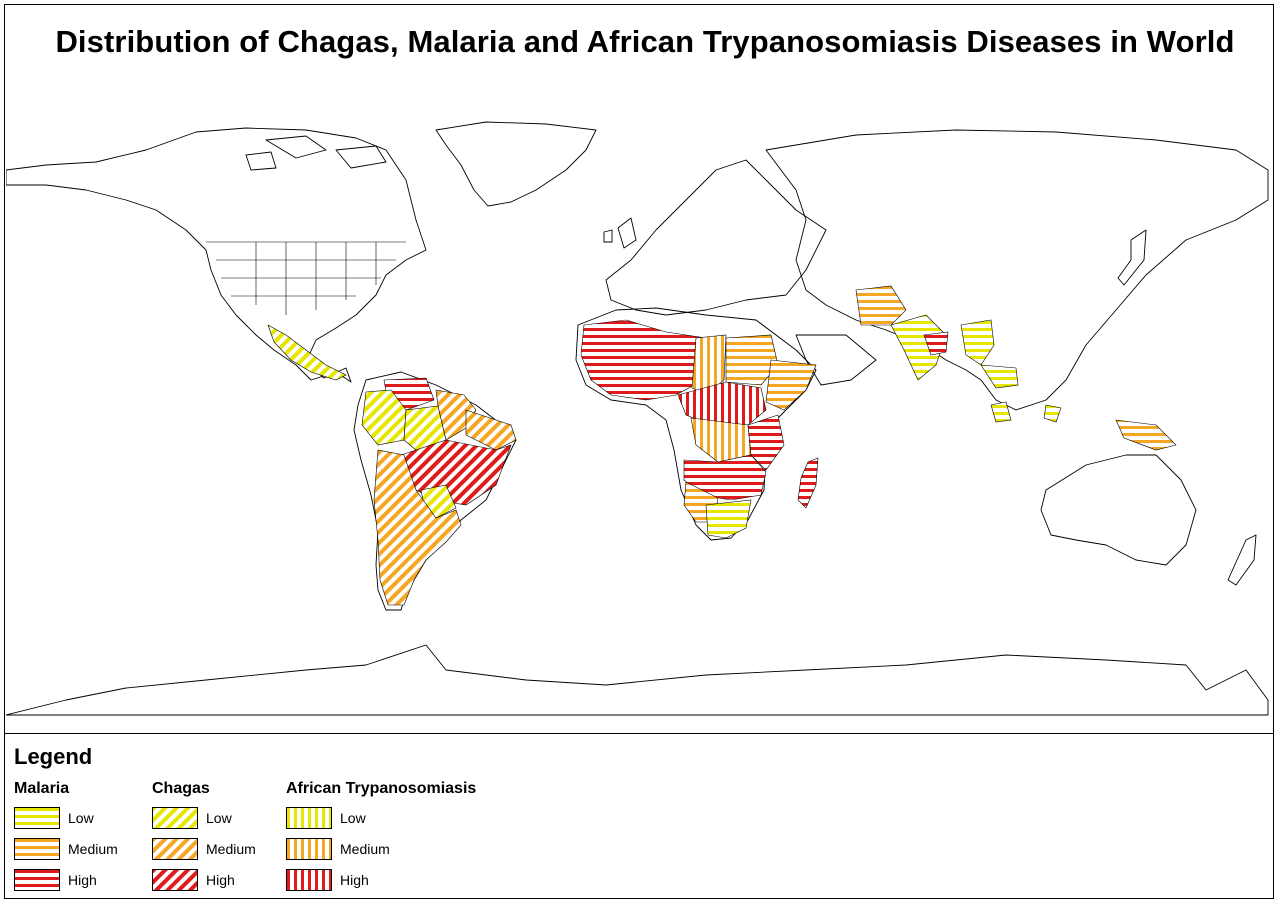 The width and height of the screenshot is (1280, 905). What do you see at coordinates (309, 848) in the screenshot?
I see `tryp-medium-swatch` at bounding box center [309, 848].